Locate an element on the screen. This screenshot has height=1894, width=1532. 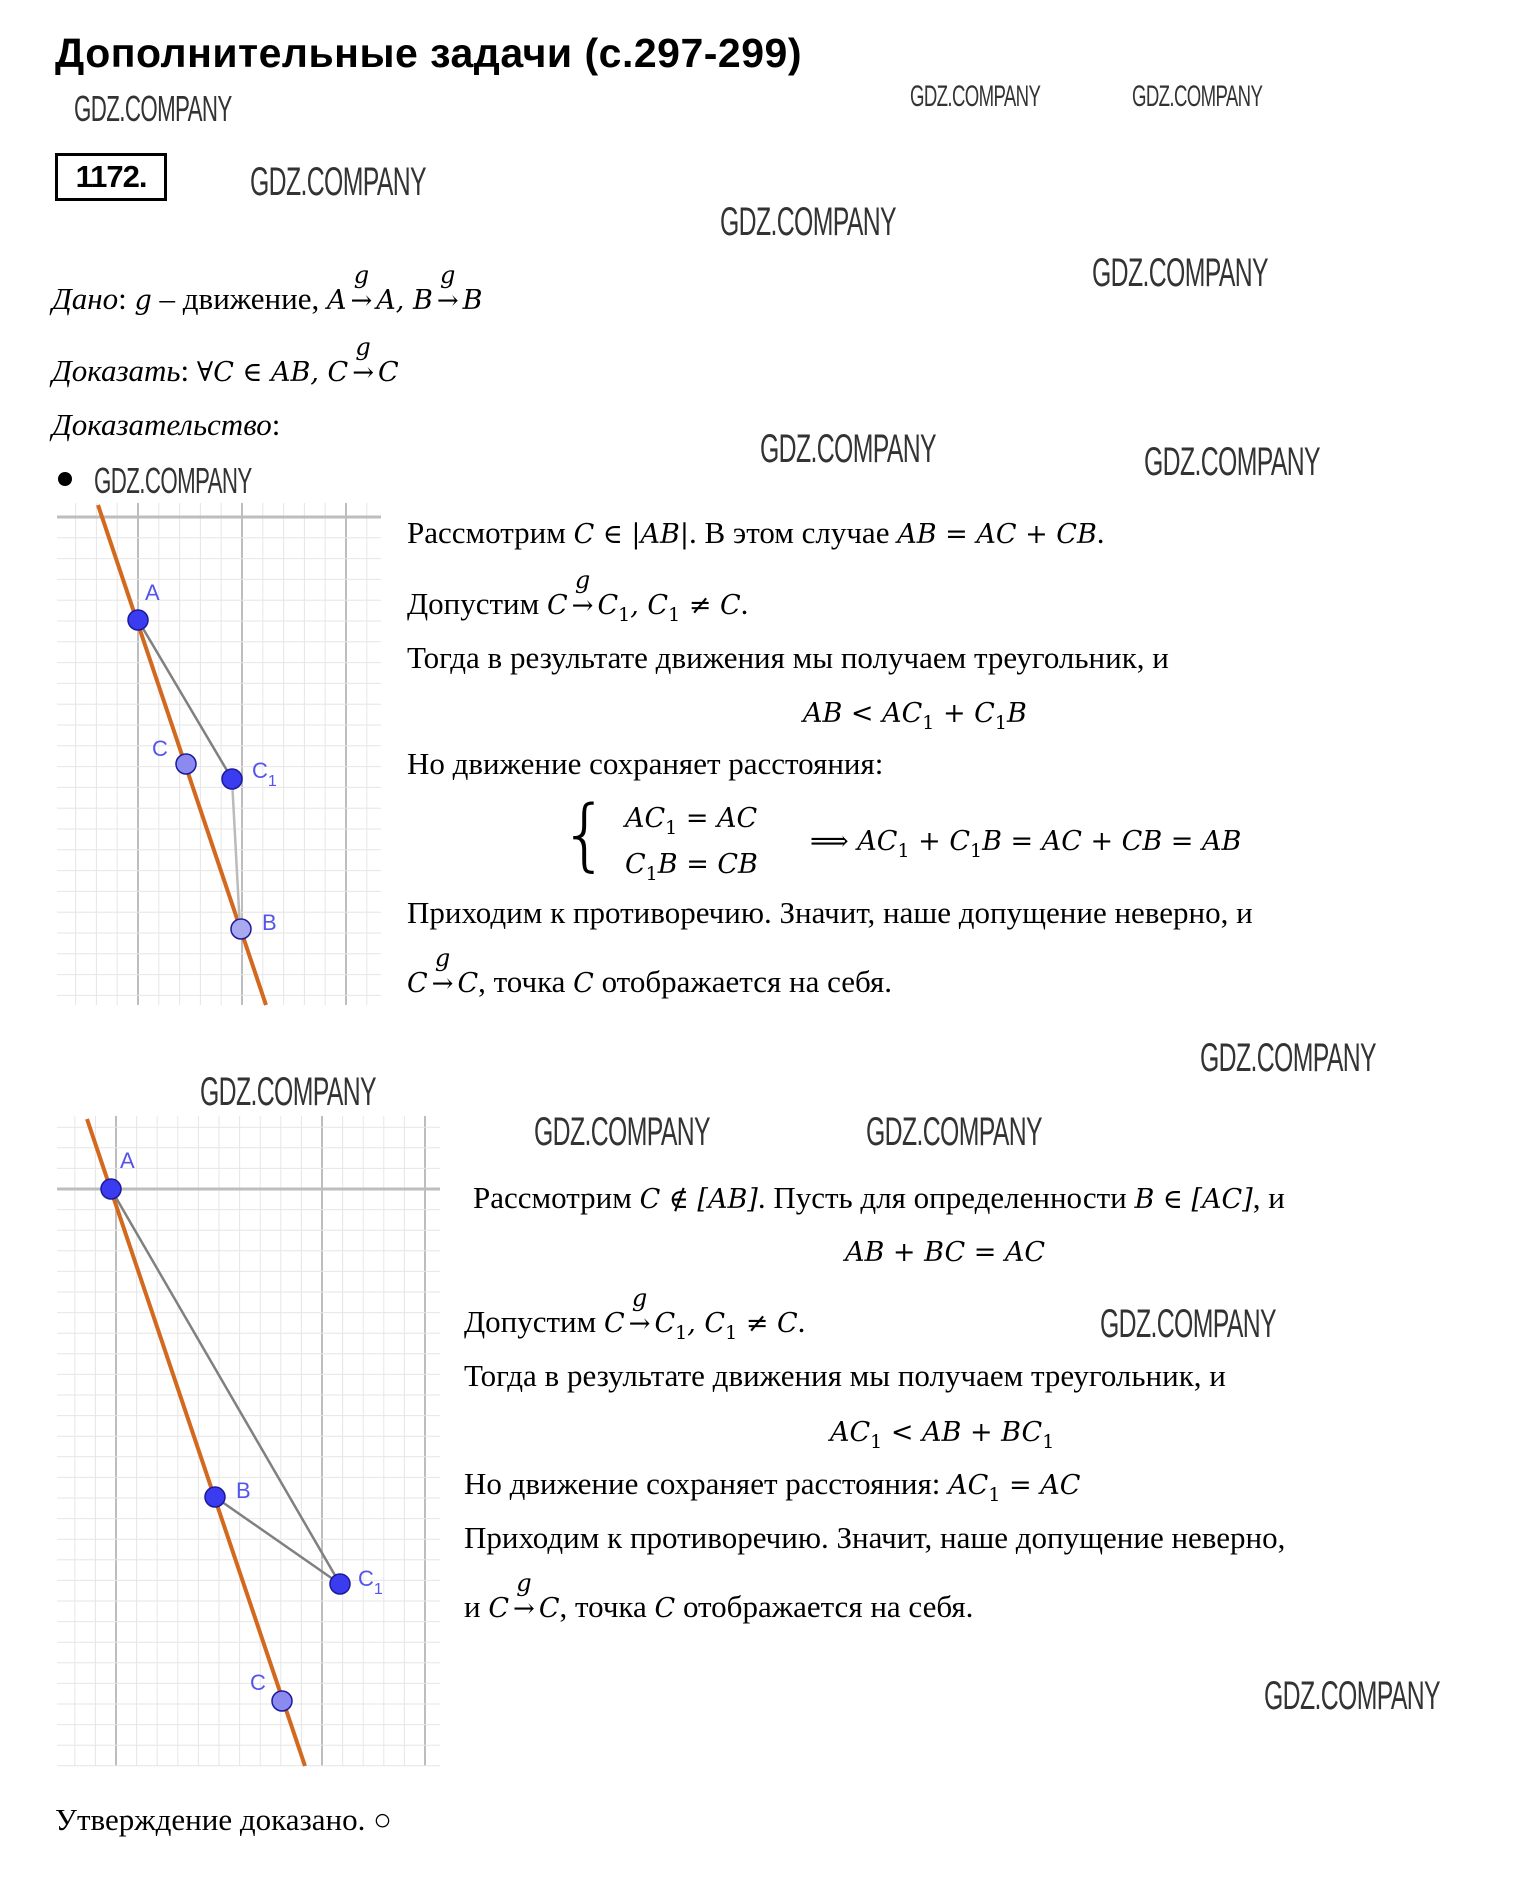
prove-line: Доказать: ∀C ∈ AB, C → g C is located at coordinates (225, 361).